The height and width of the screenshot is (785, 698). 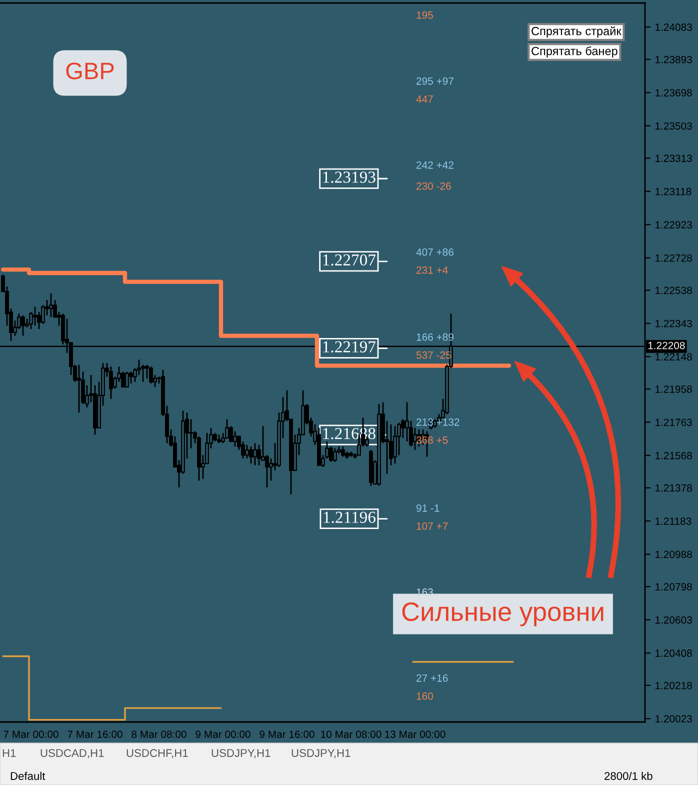 What do you see at coordinates (432, 440) in the screenshot?
I see `annotation: 368 +5` at bounding box center [432, 440].